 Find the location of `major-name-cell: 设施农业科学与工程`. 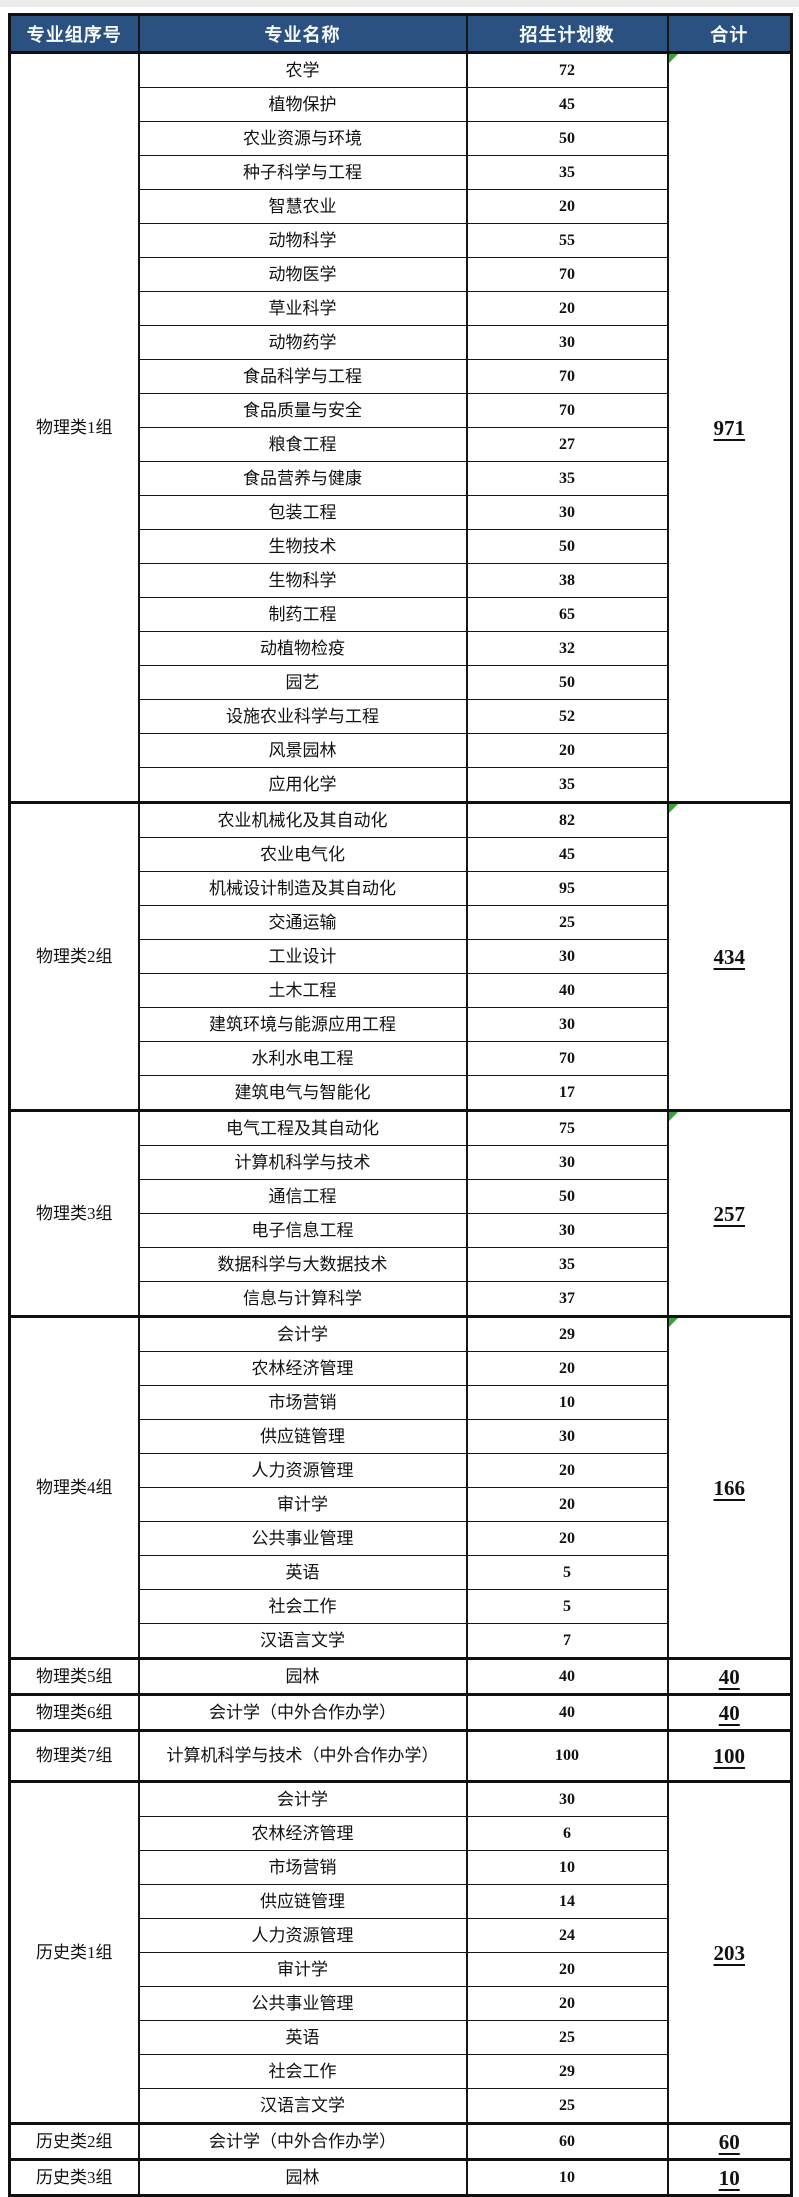

major-name-cell: 设施农业科学与工程 is located at coordinates (302, 716).